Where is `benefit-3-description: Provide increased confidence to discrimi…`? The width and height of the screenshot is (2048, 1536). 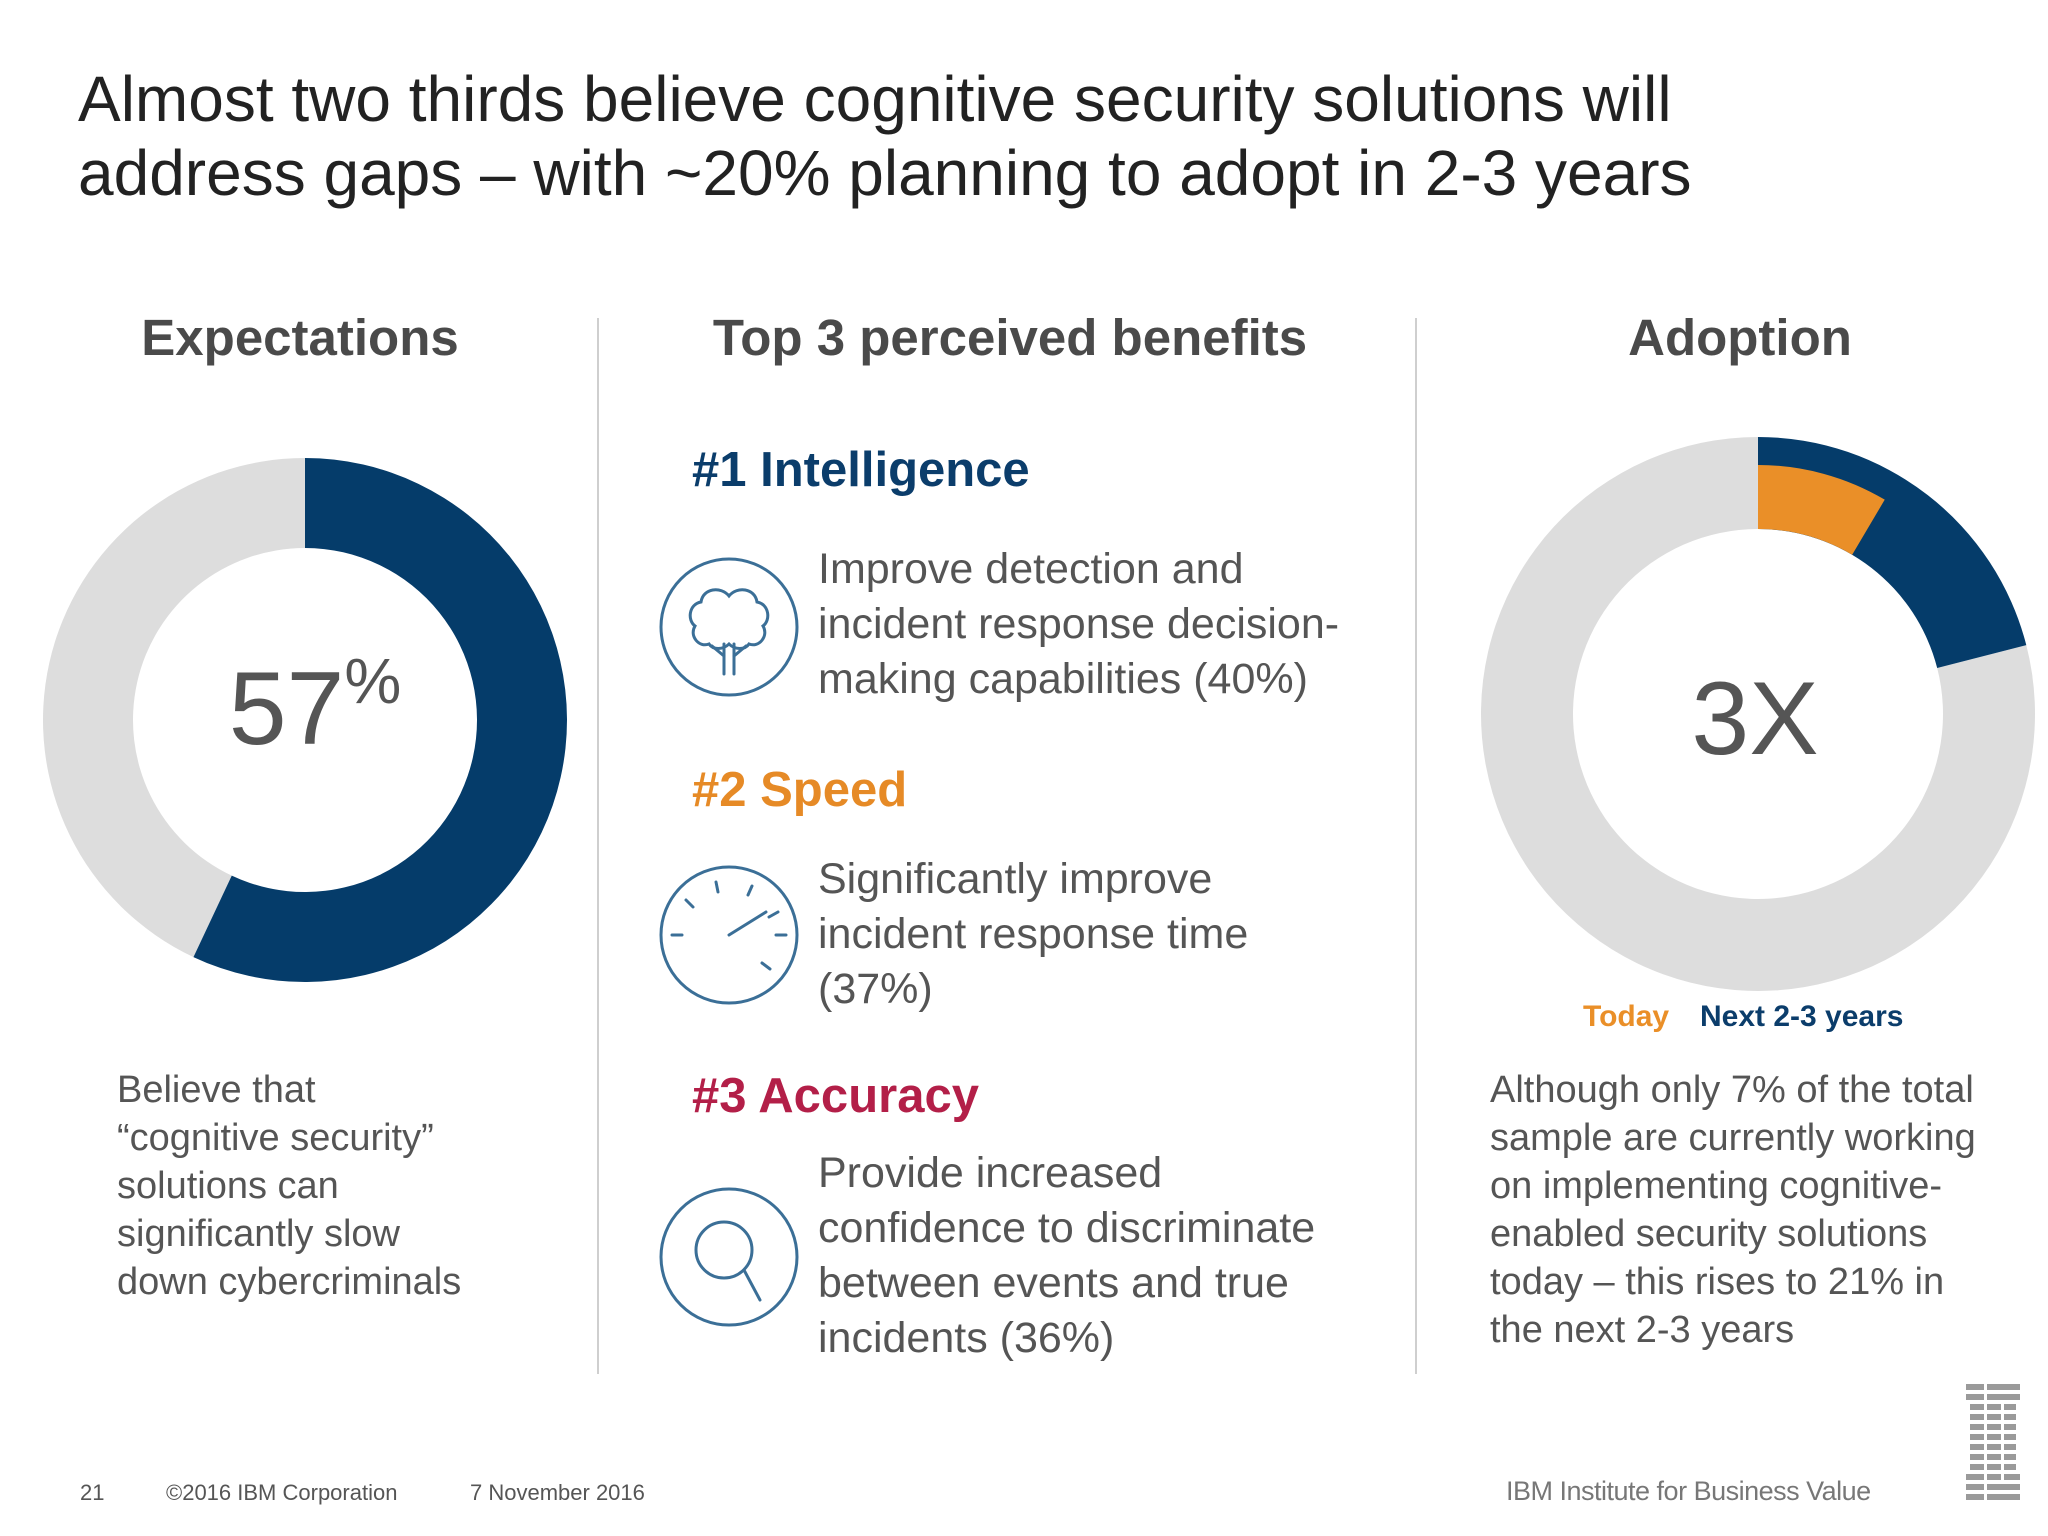 benefit-3-description: Provide increased confidence to discrimi… is located at coordinates (1118, 1256).